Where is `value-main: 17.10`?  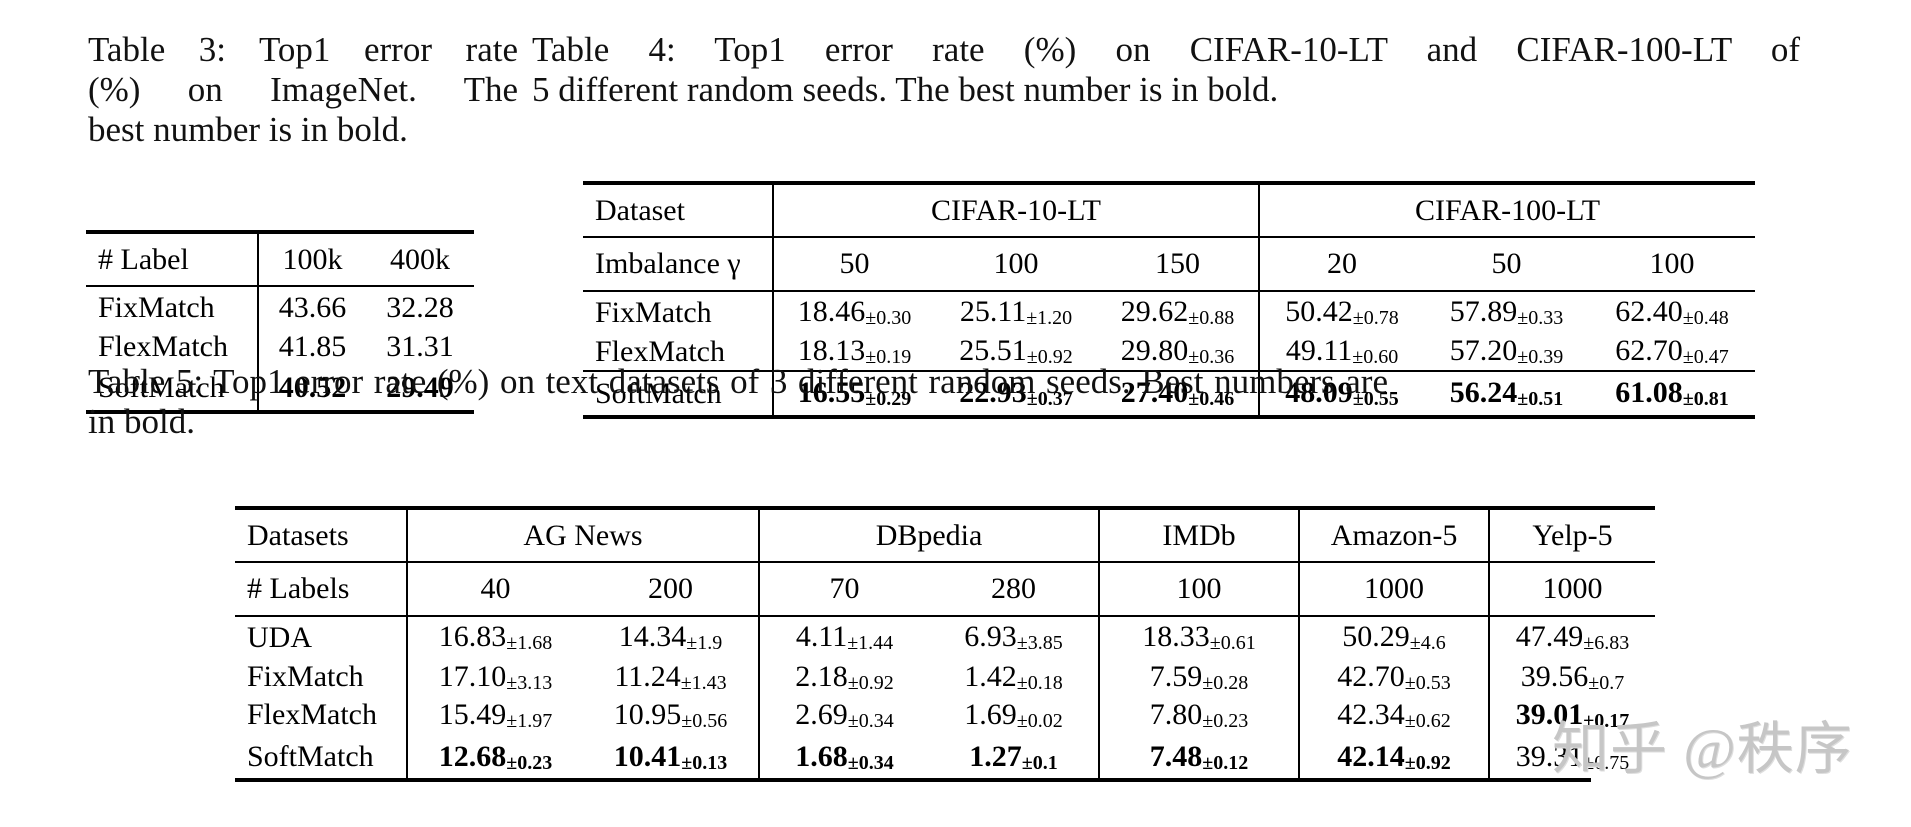 value-main: 17.10 is located at coordinates (472, 676).